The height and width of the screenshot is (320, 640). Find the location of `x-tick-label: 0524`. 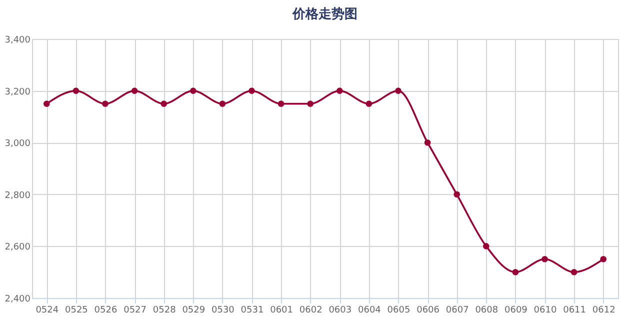

x-tick-label: 0524 is located at coordinates (47, 311).